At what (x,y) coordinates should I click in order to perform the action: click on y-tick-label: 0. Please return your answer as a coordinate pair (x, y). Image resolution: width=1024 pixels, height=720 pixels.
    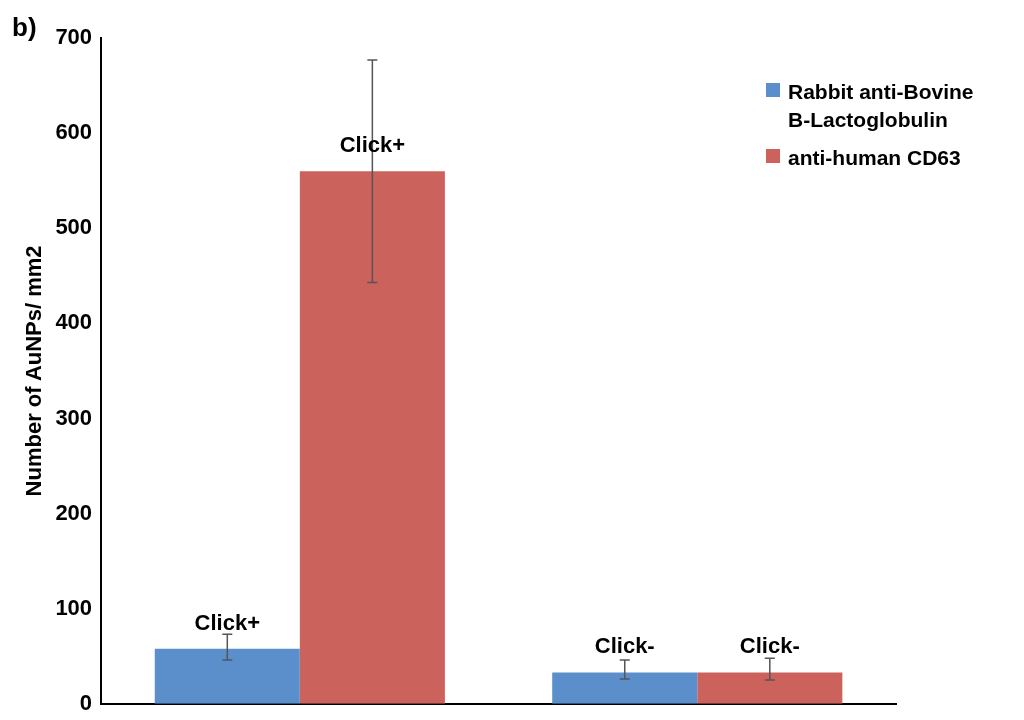
    Looking at the image, I should click on (86, 702).